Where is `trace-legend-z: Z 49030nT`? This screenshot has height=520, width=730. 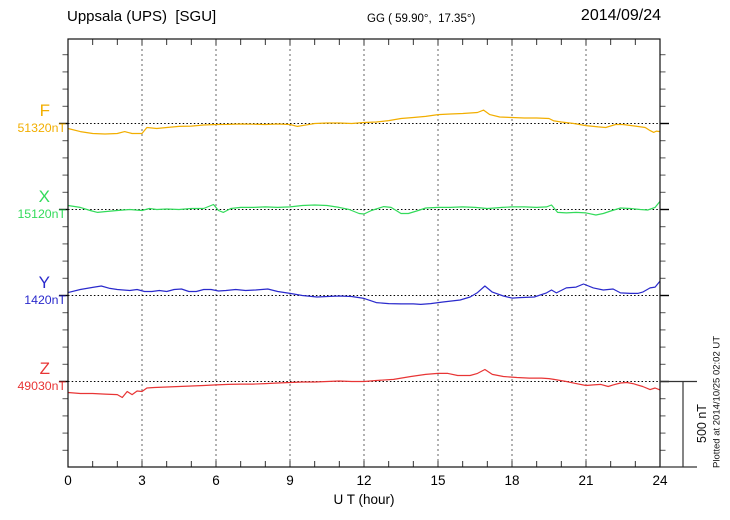
trace-legend-z: Z 49030nT is located at coordinates (34, 376).